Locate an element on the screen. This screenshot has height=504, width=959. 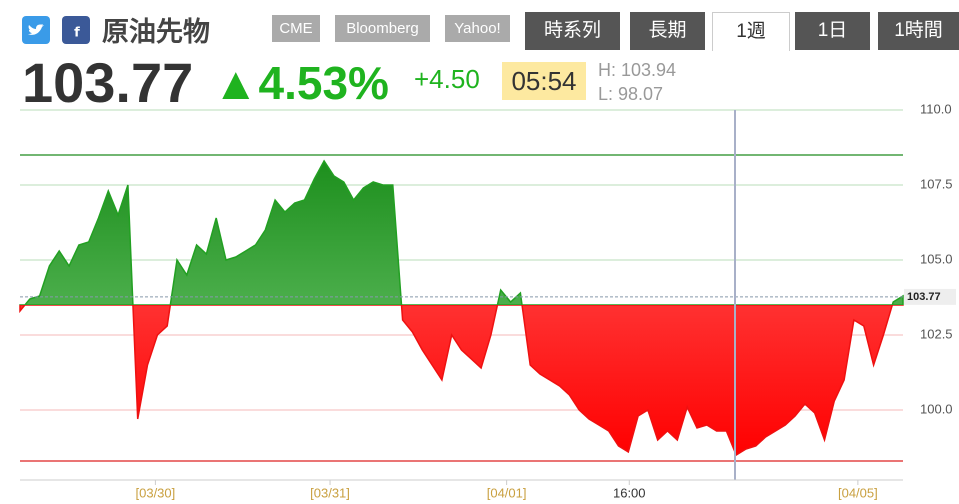
facebook-icon: f is located at coordinates (76, 30).